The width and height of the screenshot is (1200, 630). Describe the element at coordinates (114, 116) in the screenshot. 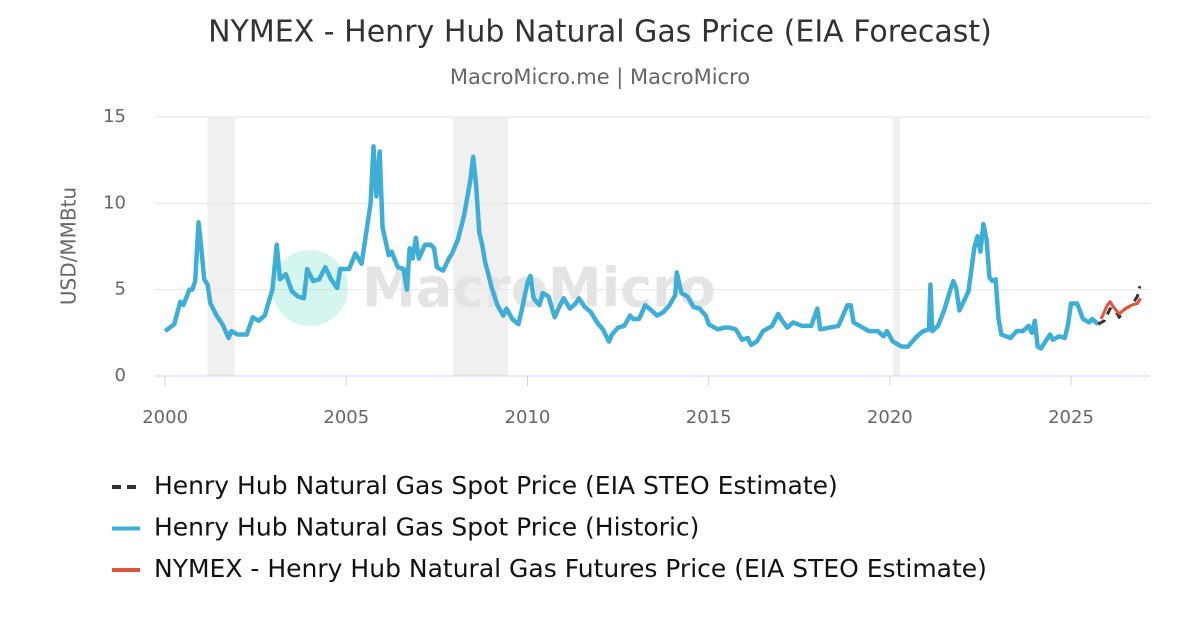

I see `y-tick-label: 15` at that location.